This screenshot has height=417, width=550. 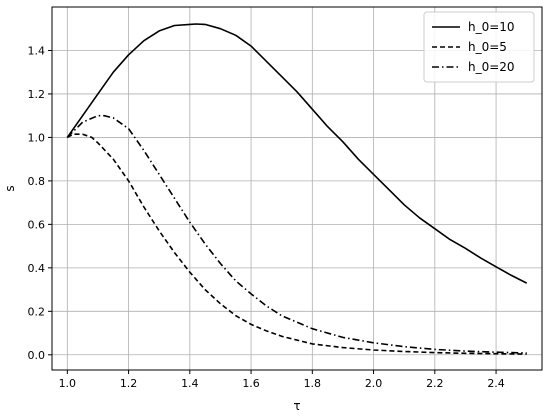 I want to click on y-axis-label: s, so click(x=10, y=188).